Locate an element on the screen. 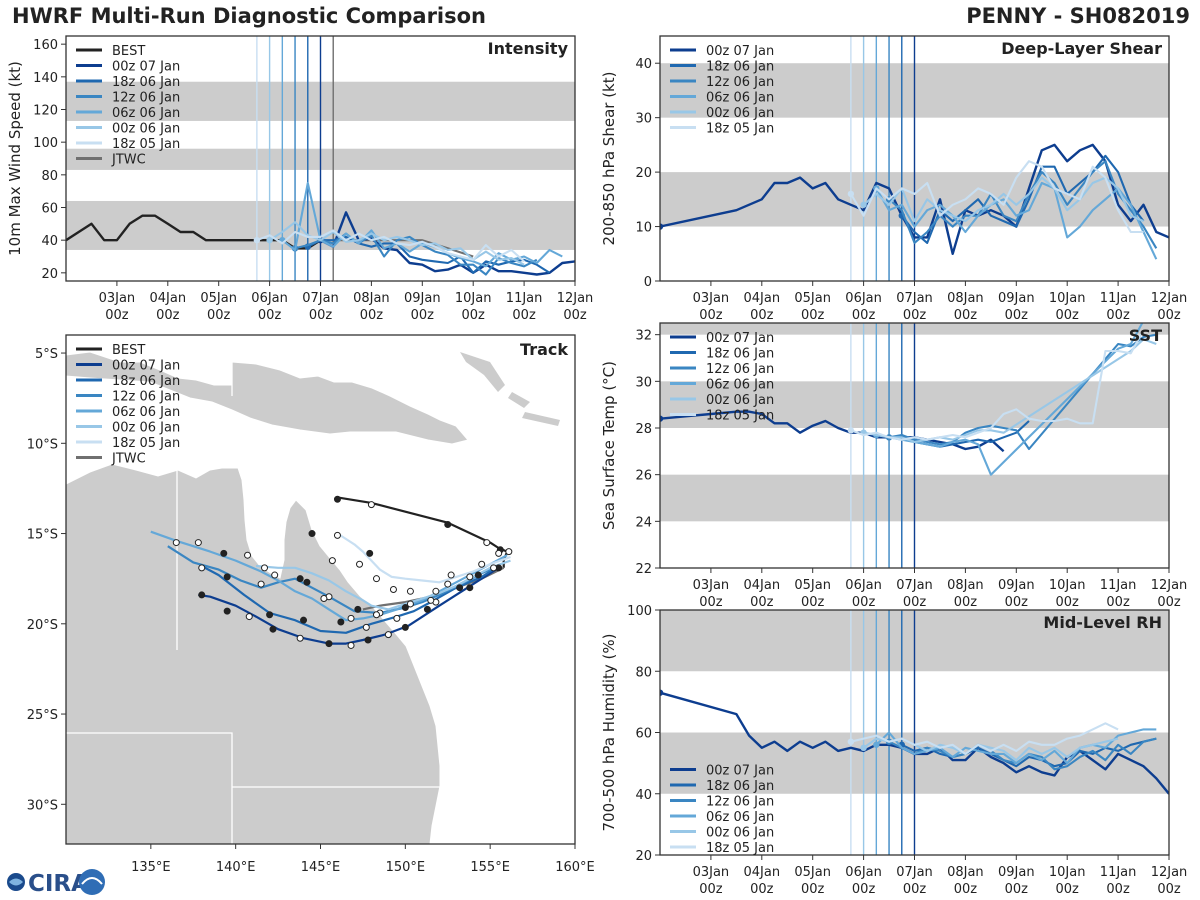 This screenshot has height=900, width=1200. papua-new-guinea-land is located at coordinates (267, 398).